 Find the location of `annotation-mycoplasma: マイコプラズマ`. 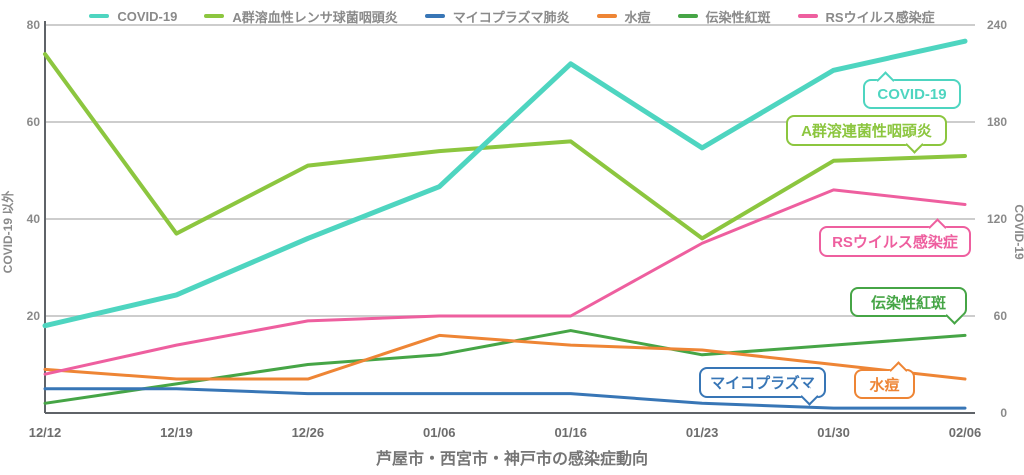

annotation-mycoplasma: マイコプラズマ is located at coordinates (762, 386).